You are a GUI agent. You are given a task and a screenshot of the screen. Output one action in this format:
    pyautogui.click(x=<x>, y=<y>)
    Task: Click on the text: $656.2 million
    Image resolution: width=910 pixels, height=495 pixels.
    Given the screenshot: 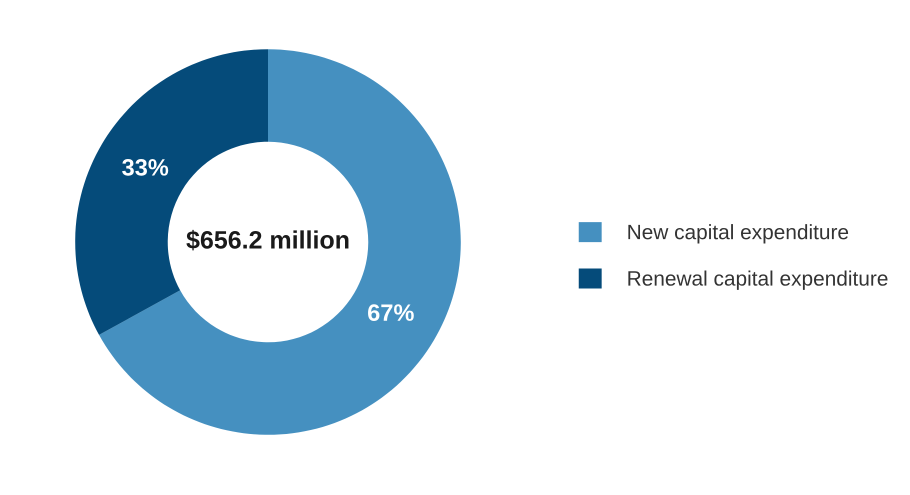 What is the action you would take?
    pyautogui.click(x=267, y=240)
    